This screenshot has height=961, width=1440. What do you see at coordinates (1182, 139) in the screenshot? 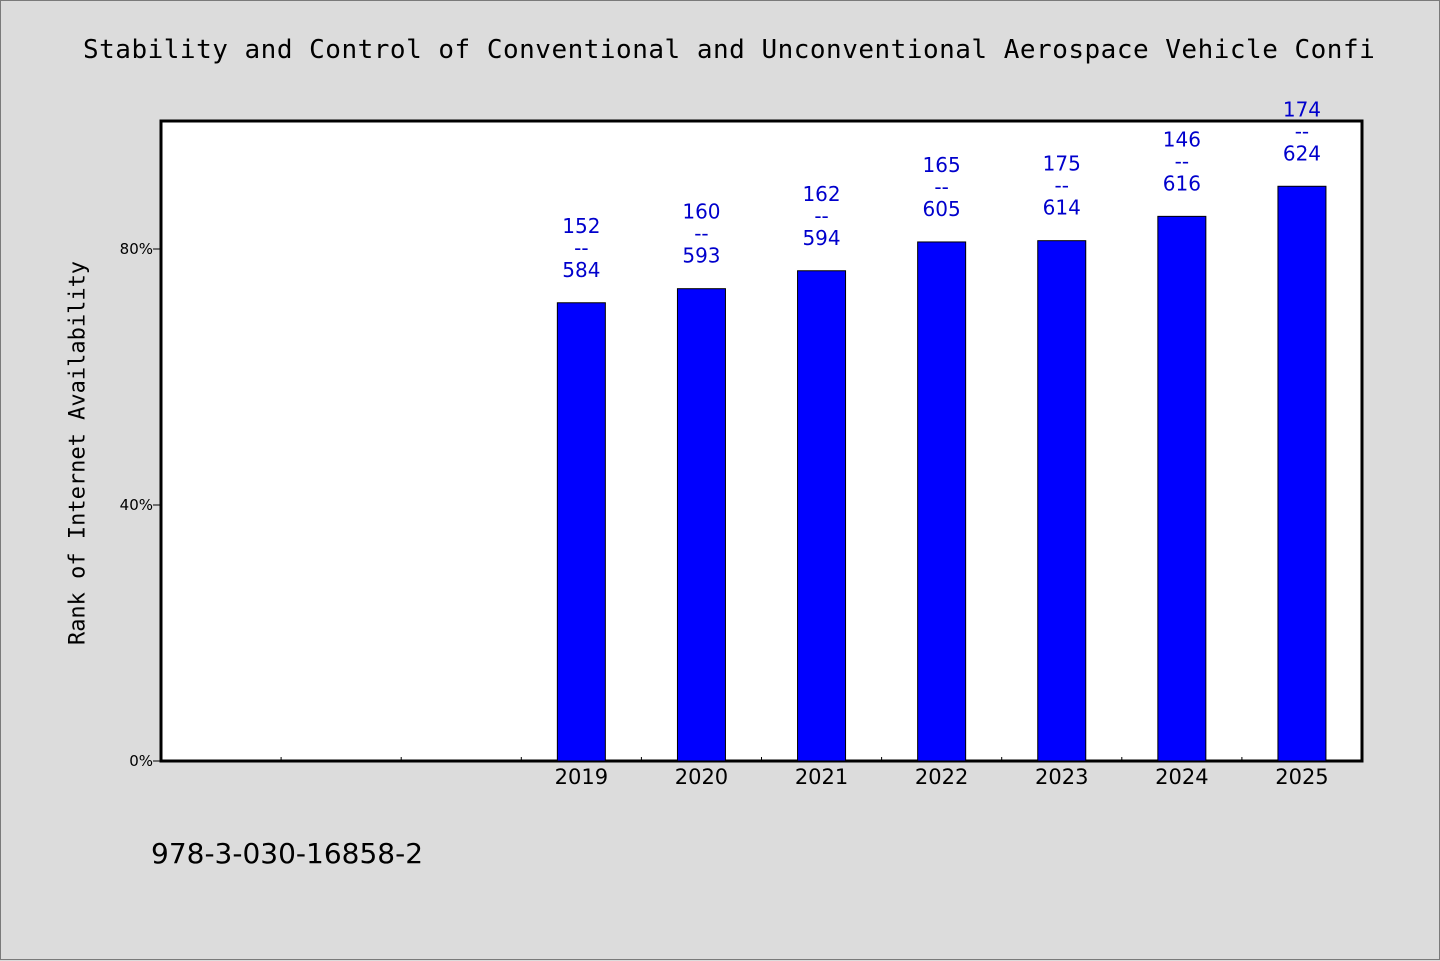
I see `bar-data-label-line: 146` at bounding box center [1182, 139].